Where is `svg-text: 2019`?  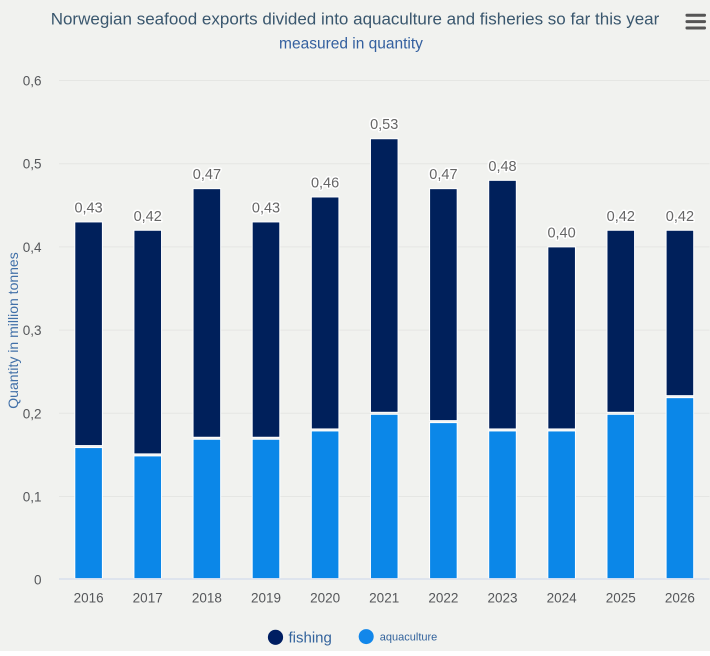 svg-text: 2019 is located at coordinates (266, 598).